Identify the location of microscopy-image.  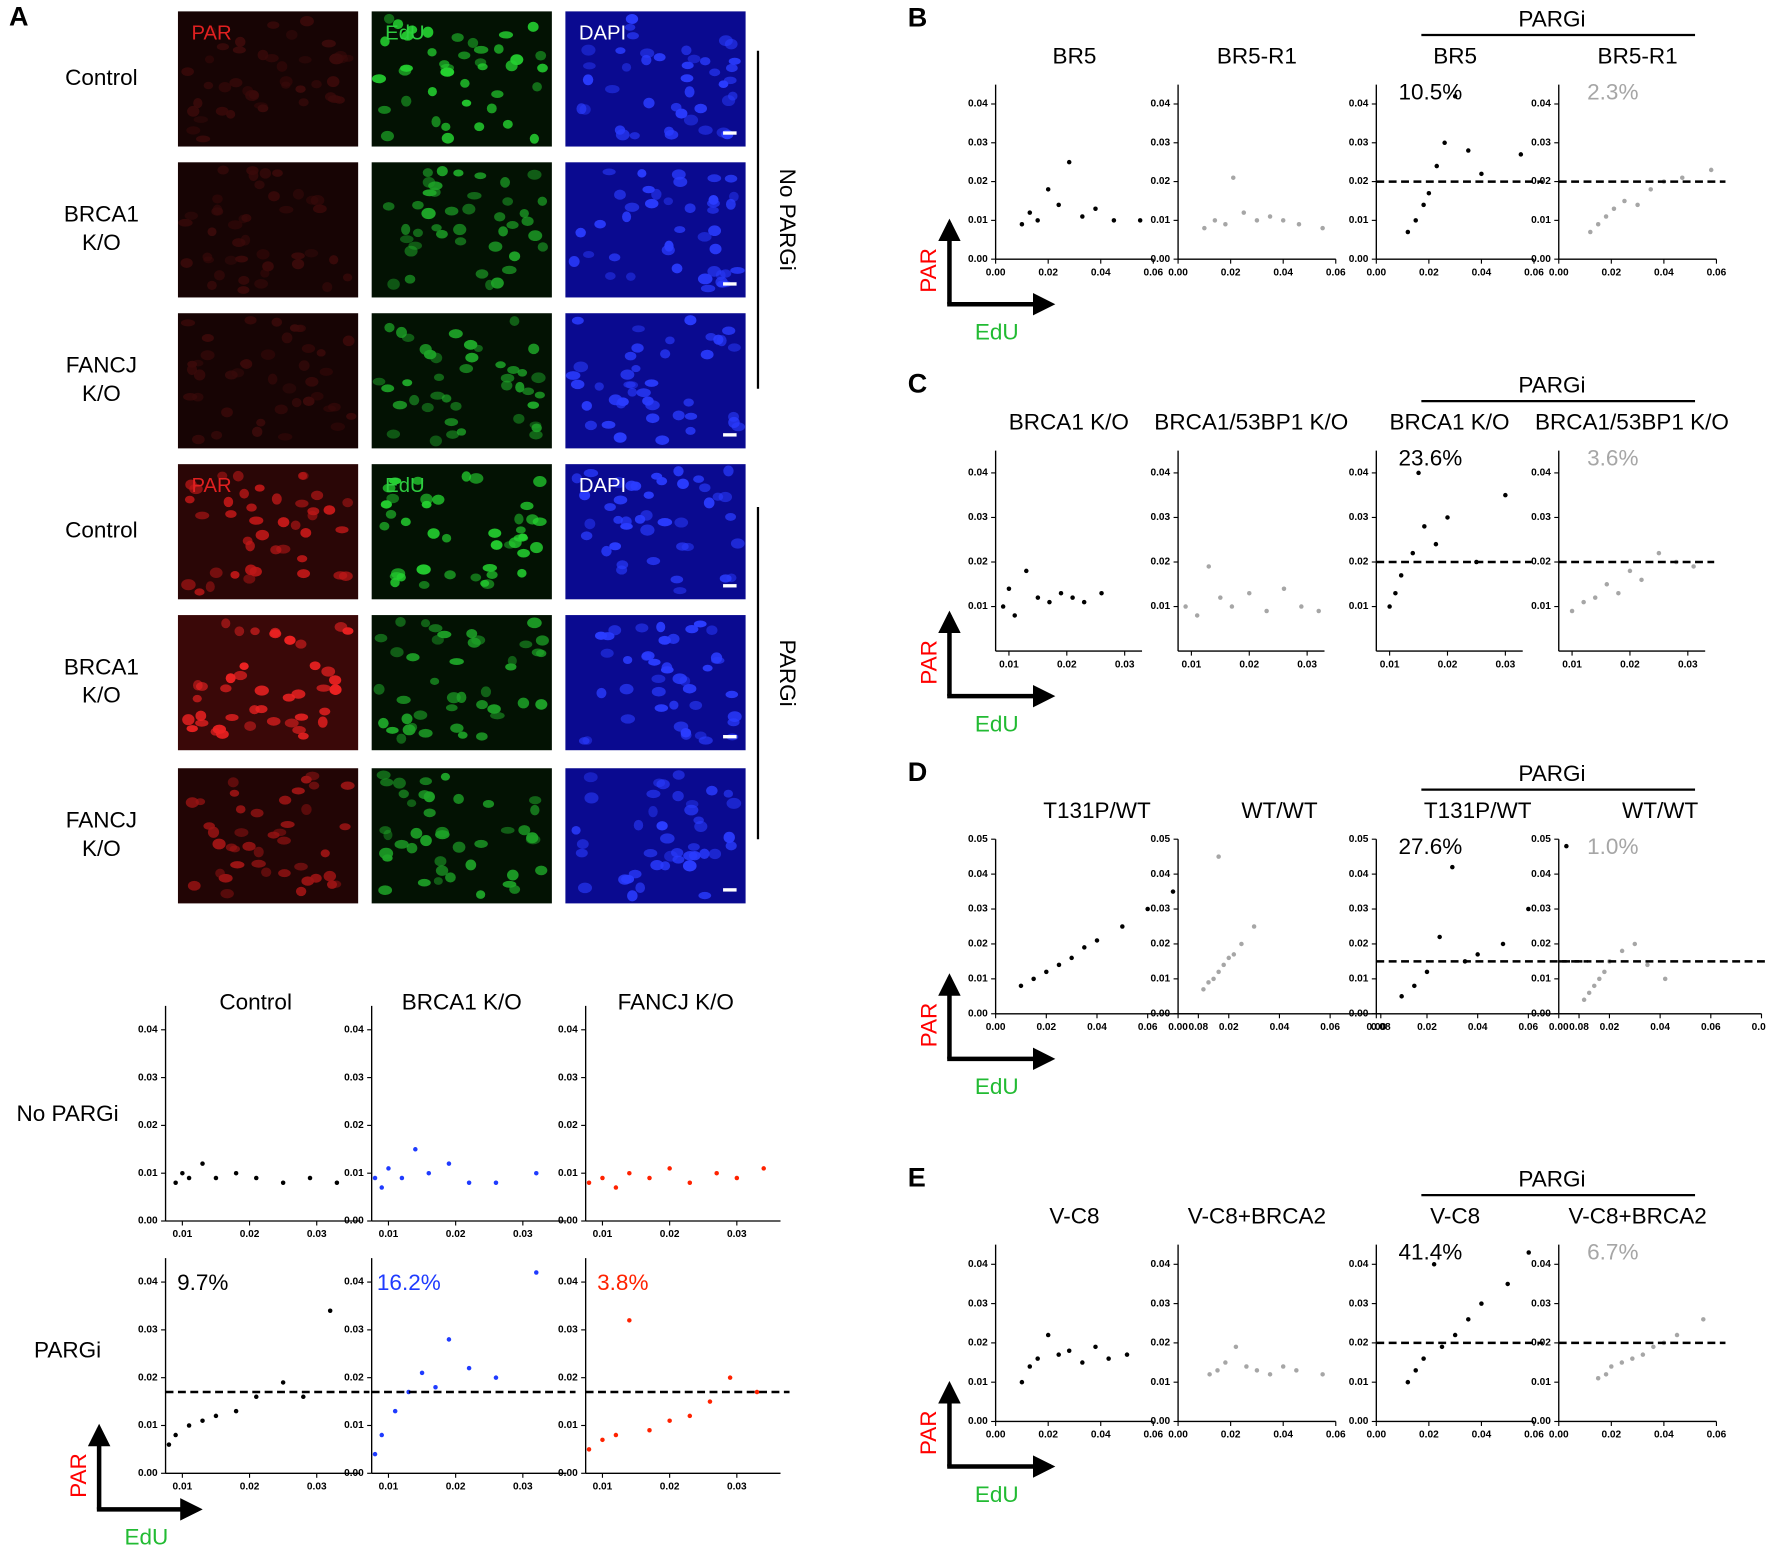
(461, 79).